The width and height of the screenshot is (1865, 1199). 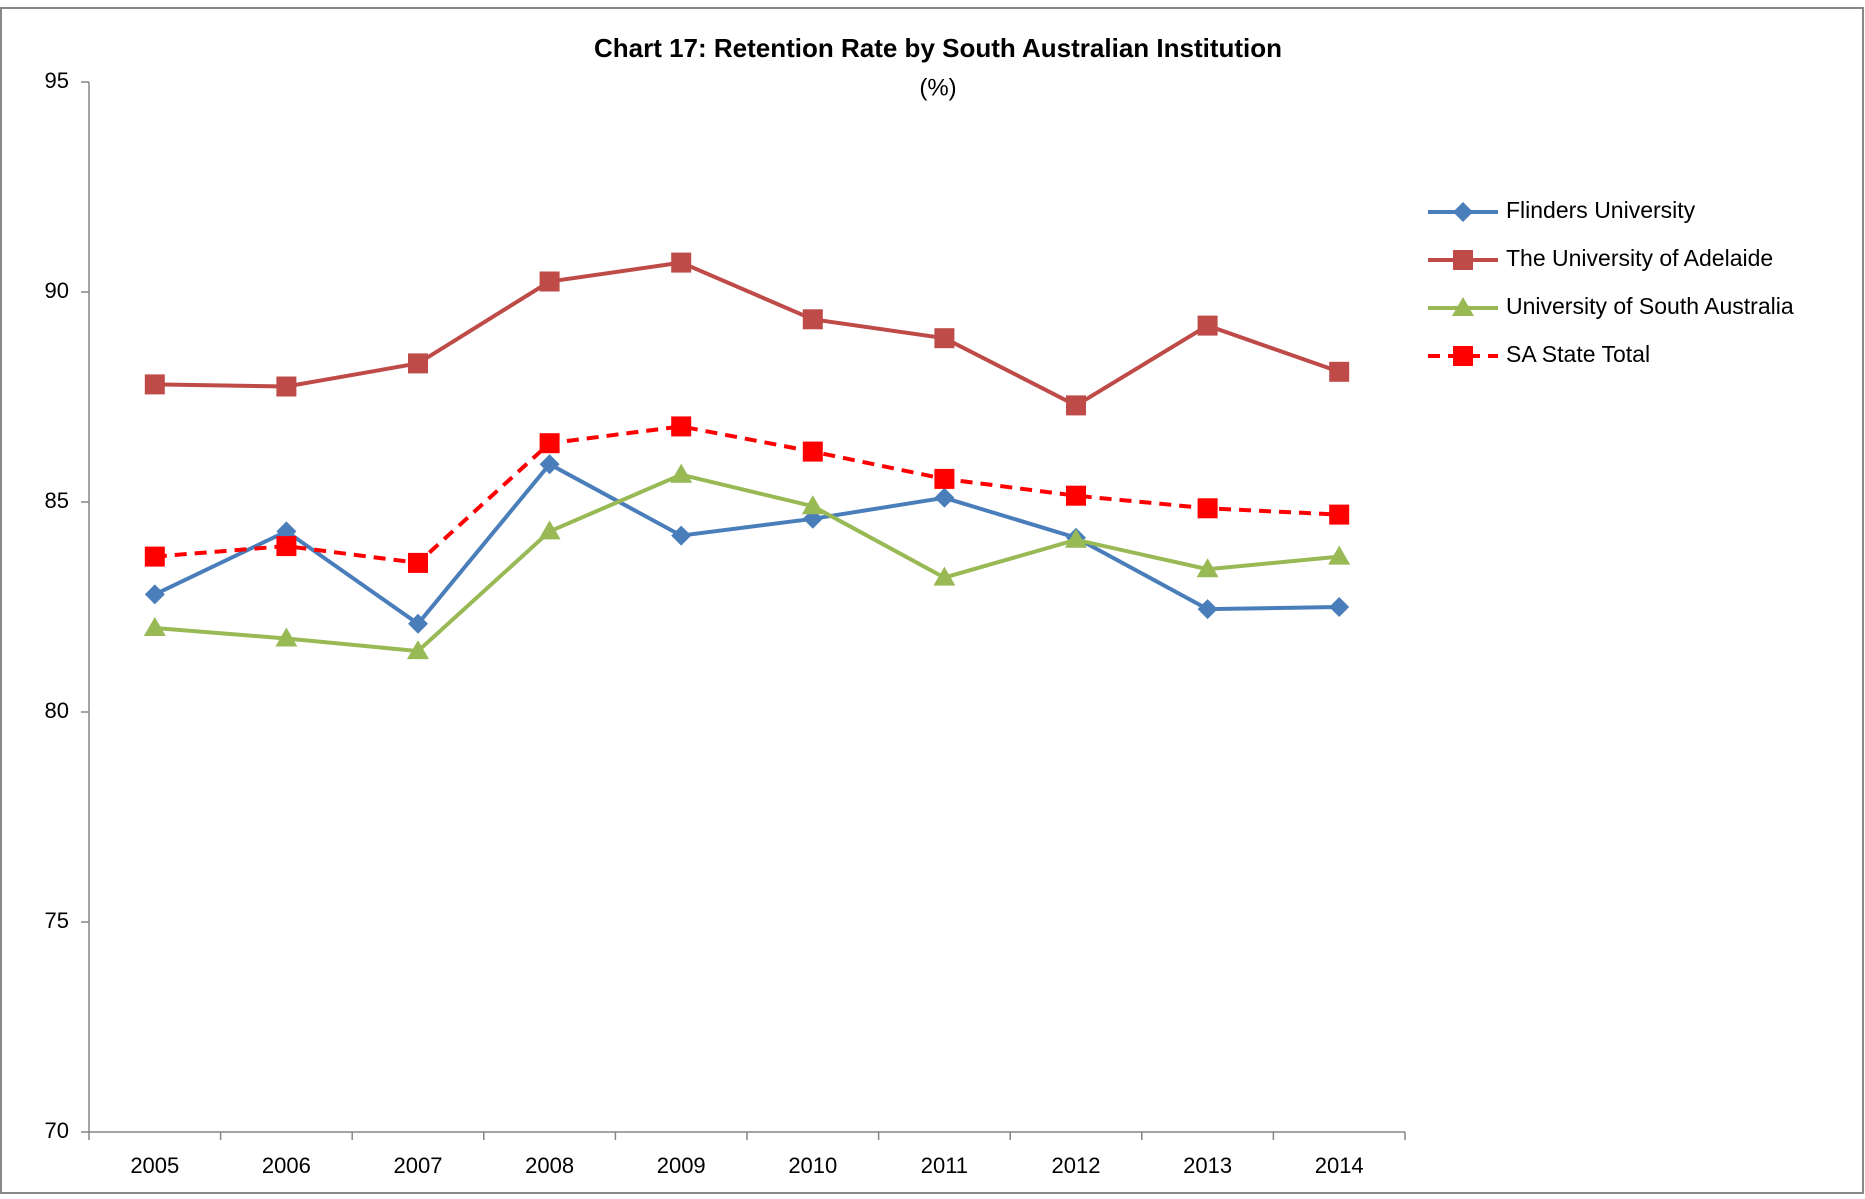 What do you see at coordinates (1339, 1165) in the screenshot?
I see `x-tick-label: 2014` at bounding box center [1339, 1165].